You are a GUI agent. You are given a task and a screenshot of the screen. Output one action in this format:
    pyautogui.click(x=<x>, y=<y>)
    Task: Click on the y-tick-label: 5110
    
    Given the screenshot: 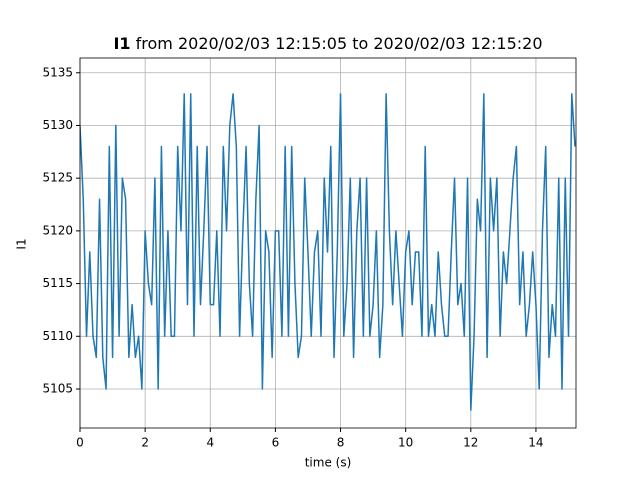 What is the action you would take?
    pyautogui.click(x=57, y=336)
    